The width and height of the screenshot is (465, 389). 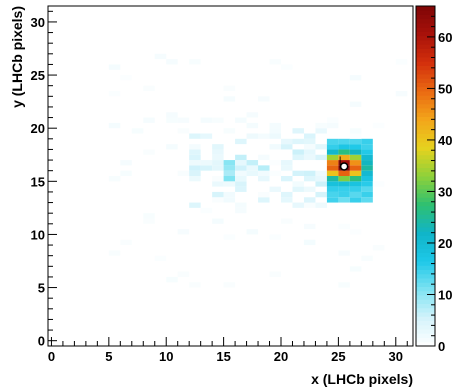 What do you see at coordinates (223, 356) in the screenshot?
I see `x-tick-label: 15` at bounding box center [223, 356].